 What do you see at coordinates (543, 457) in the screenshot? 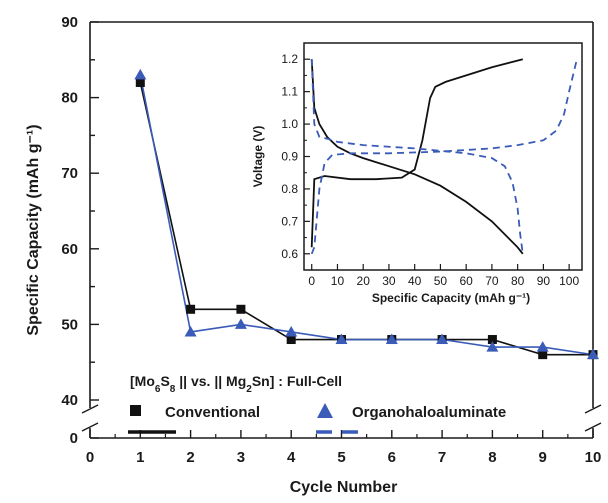
I see `x-tick-label: 9` at bounding box center [543, 457].